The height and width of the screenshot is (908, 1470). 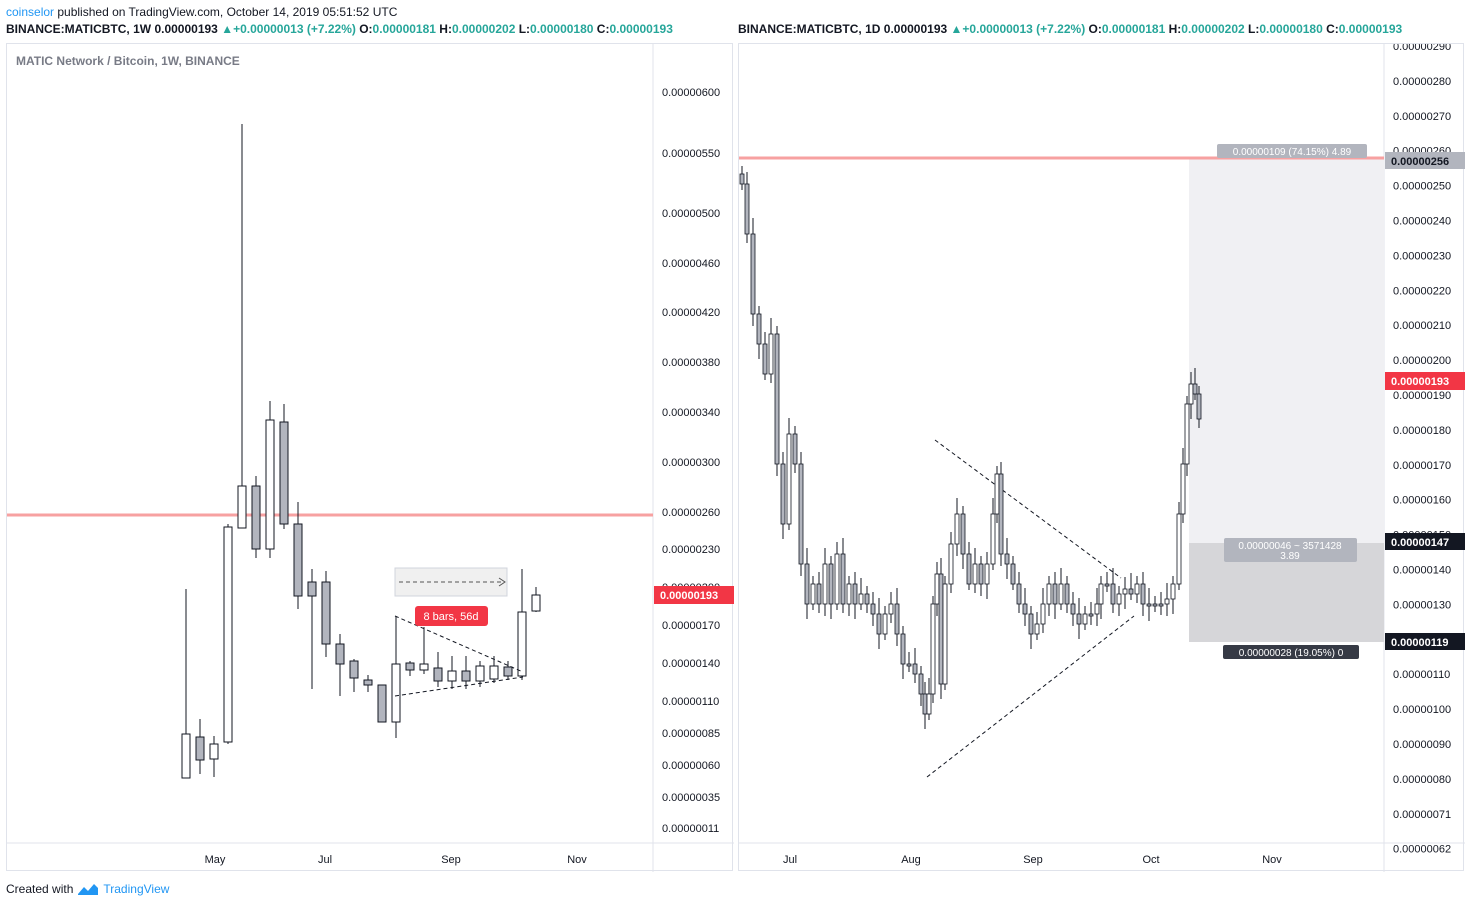 What do you see at coordinates (1286, 350) in the screenshot?
I see `target-zone` at bounding box center [1286, 350].